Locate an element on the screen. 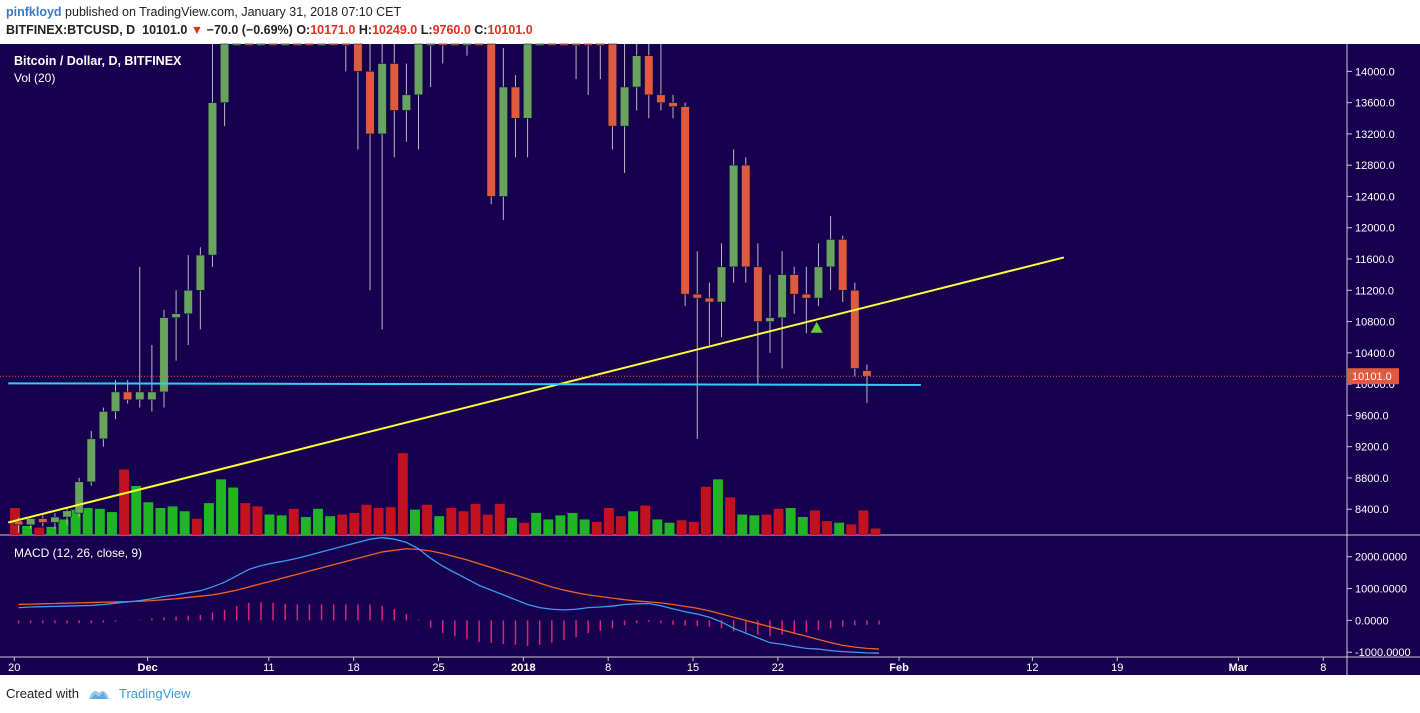  macd-tick-label: 1000.0000 is located at coordinates (1381, 590).